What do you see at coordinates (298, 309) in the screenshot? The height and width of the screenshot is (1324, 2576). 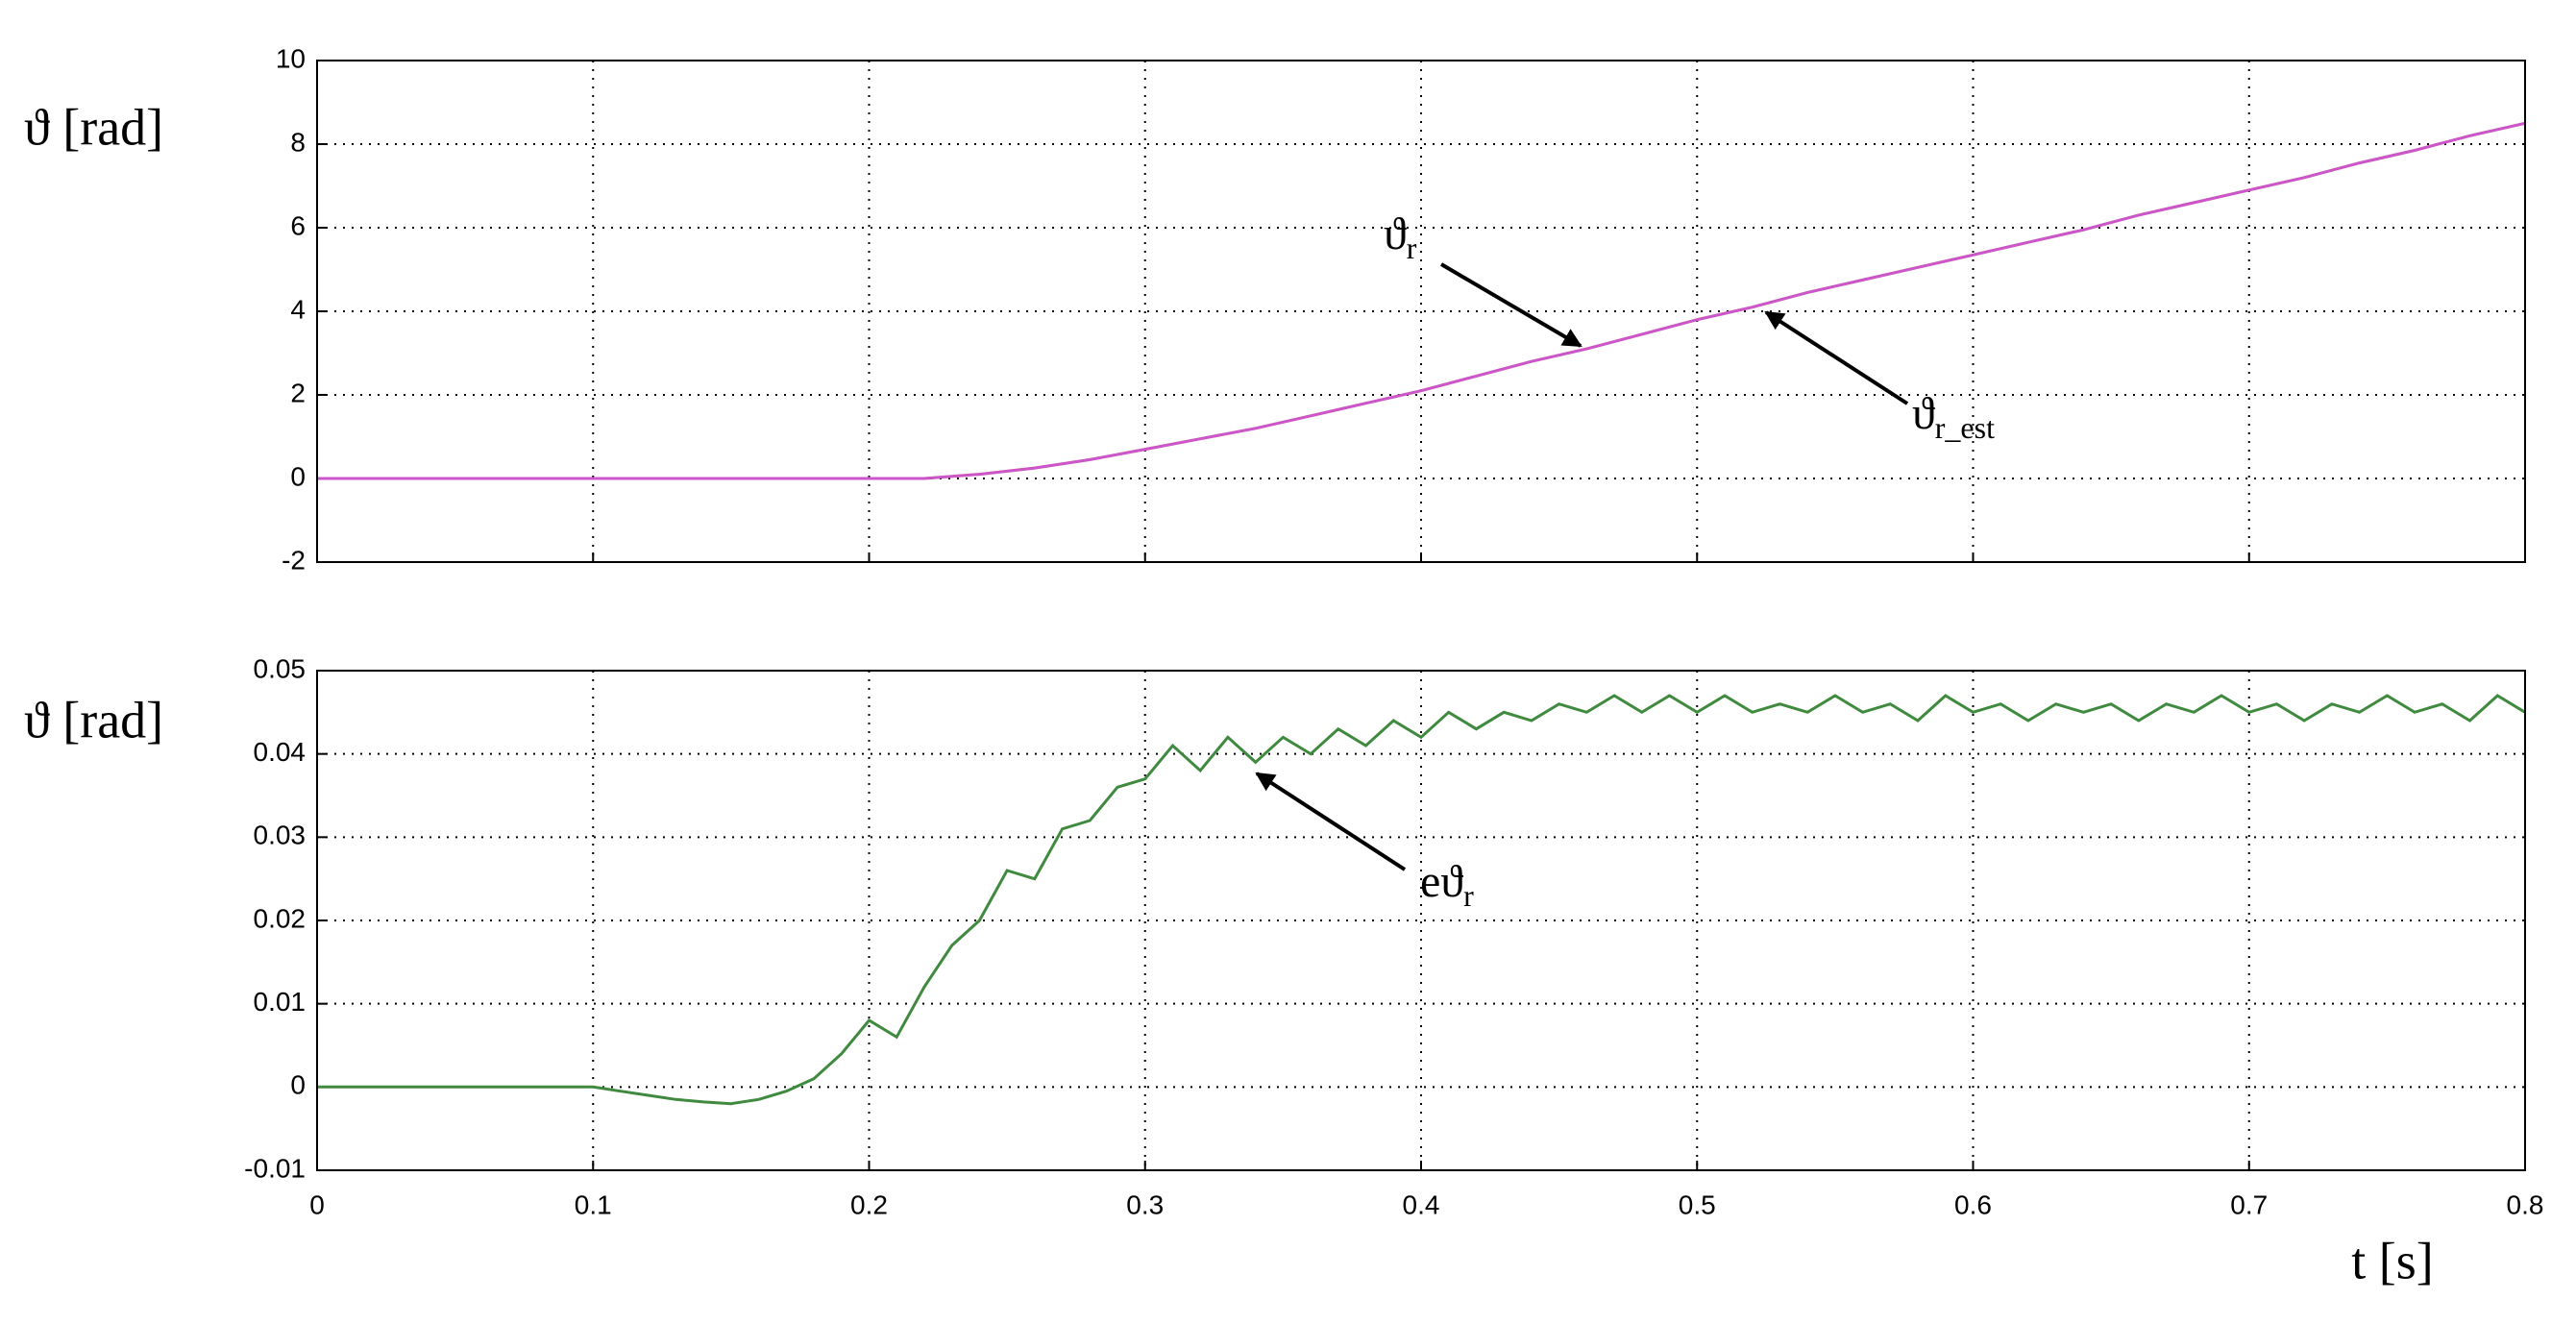 I see `y-tick-label: 4` at bounding box center [298, 309].